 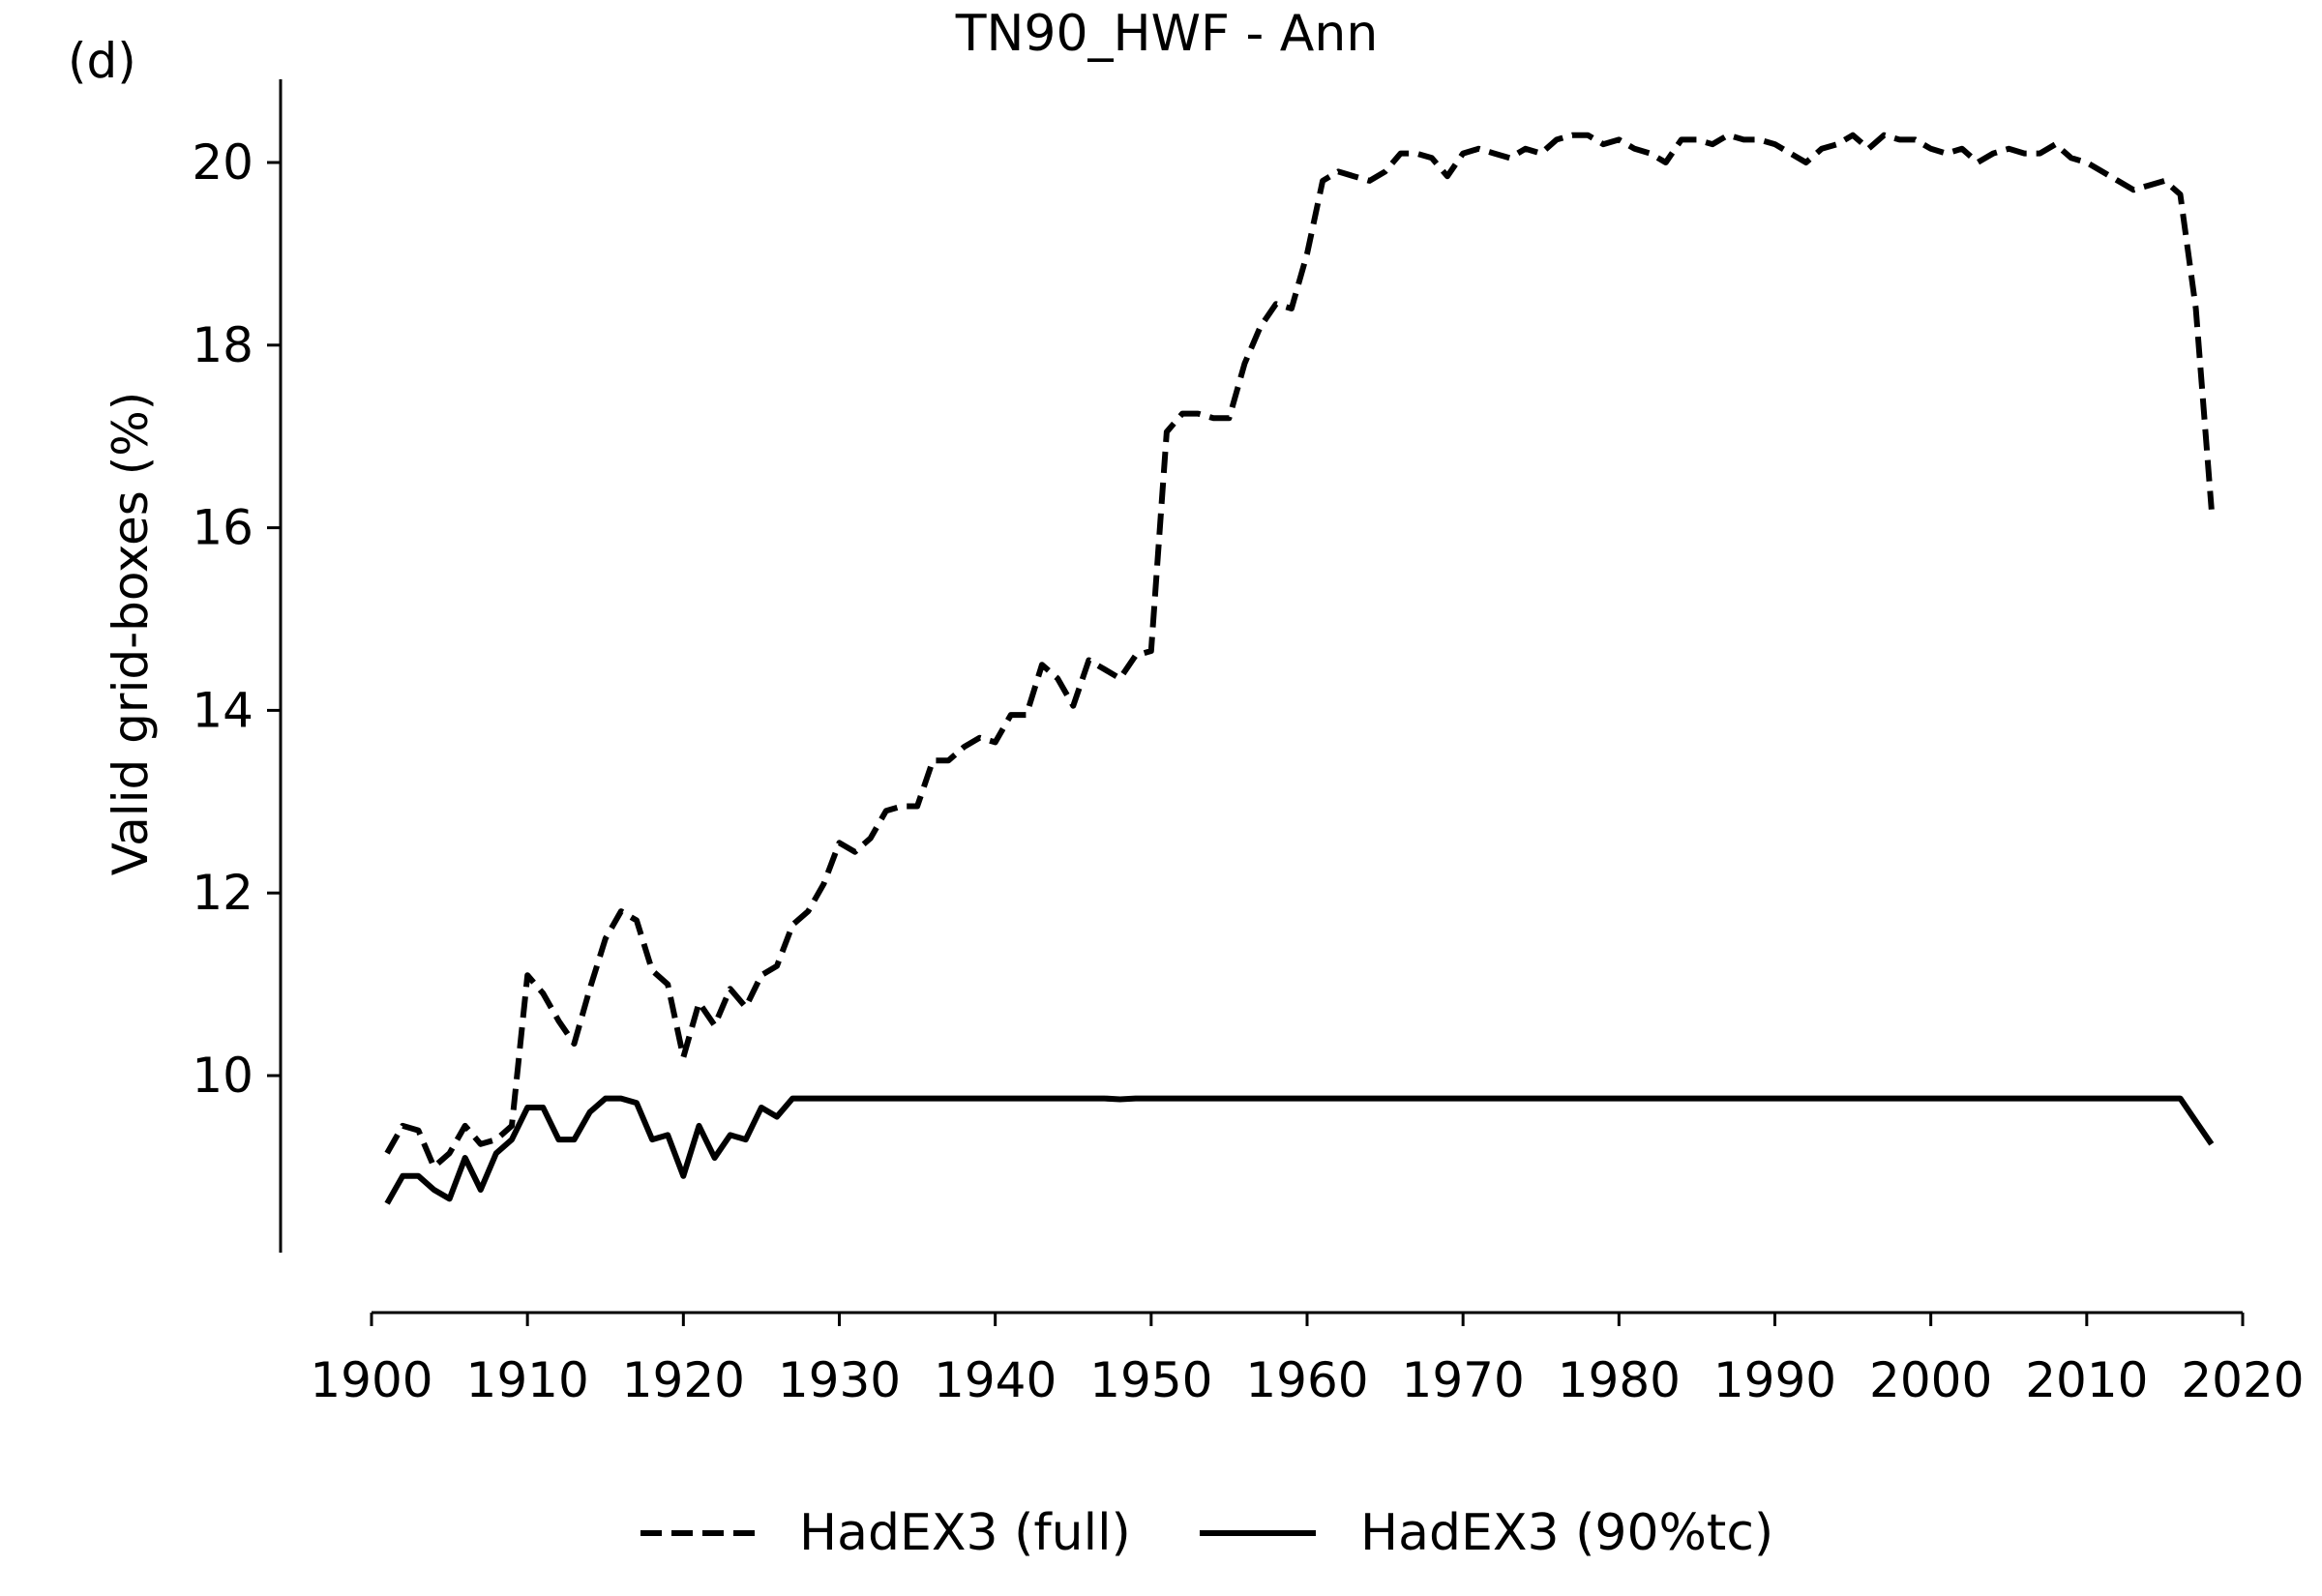 I want to click on chart-title: TN90_HWF - Ann, so click(x=1167, y=34).